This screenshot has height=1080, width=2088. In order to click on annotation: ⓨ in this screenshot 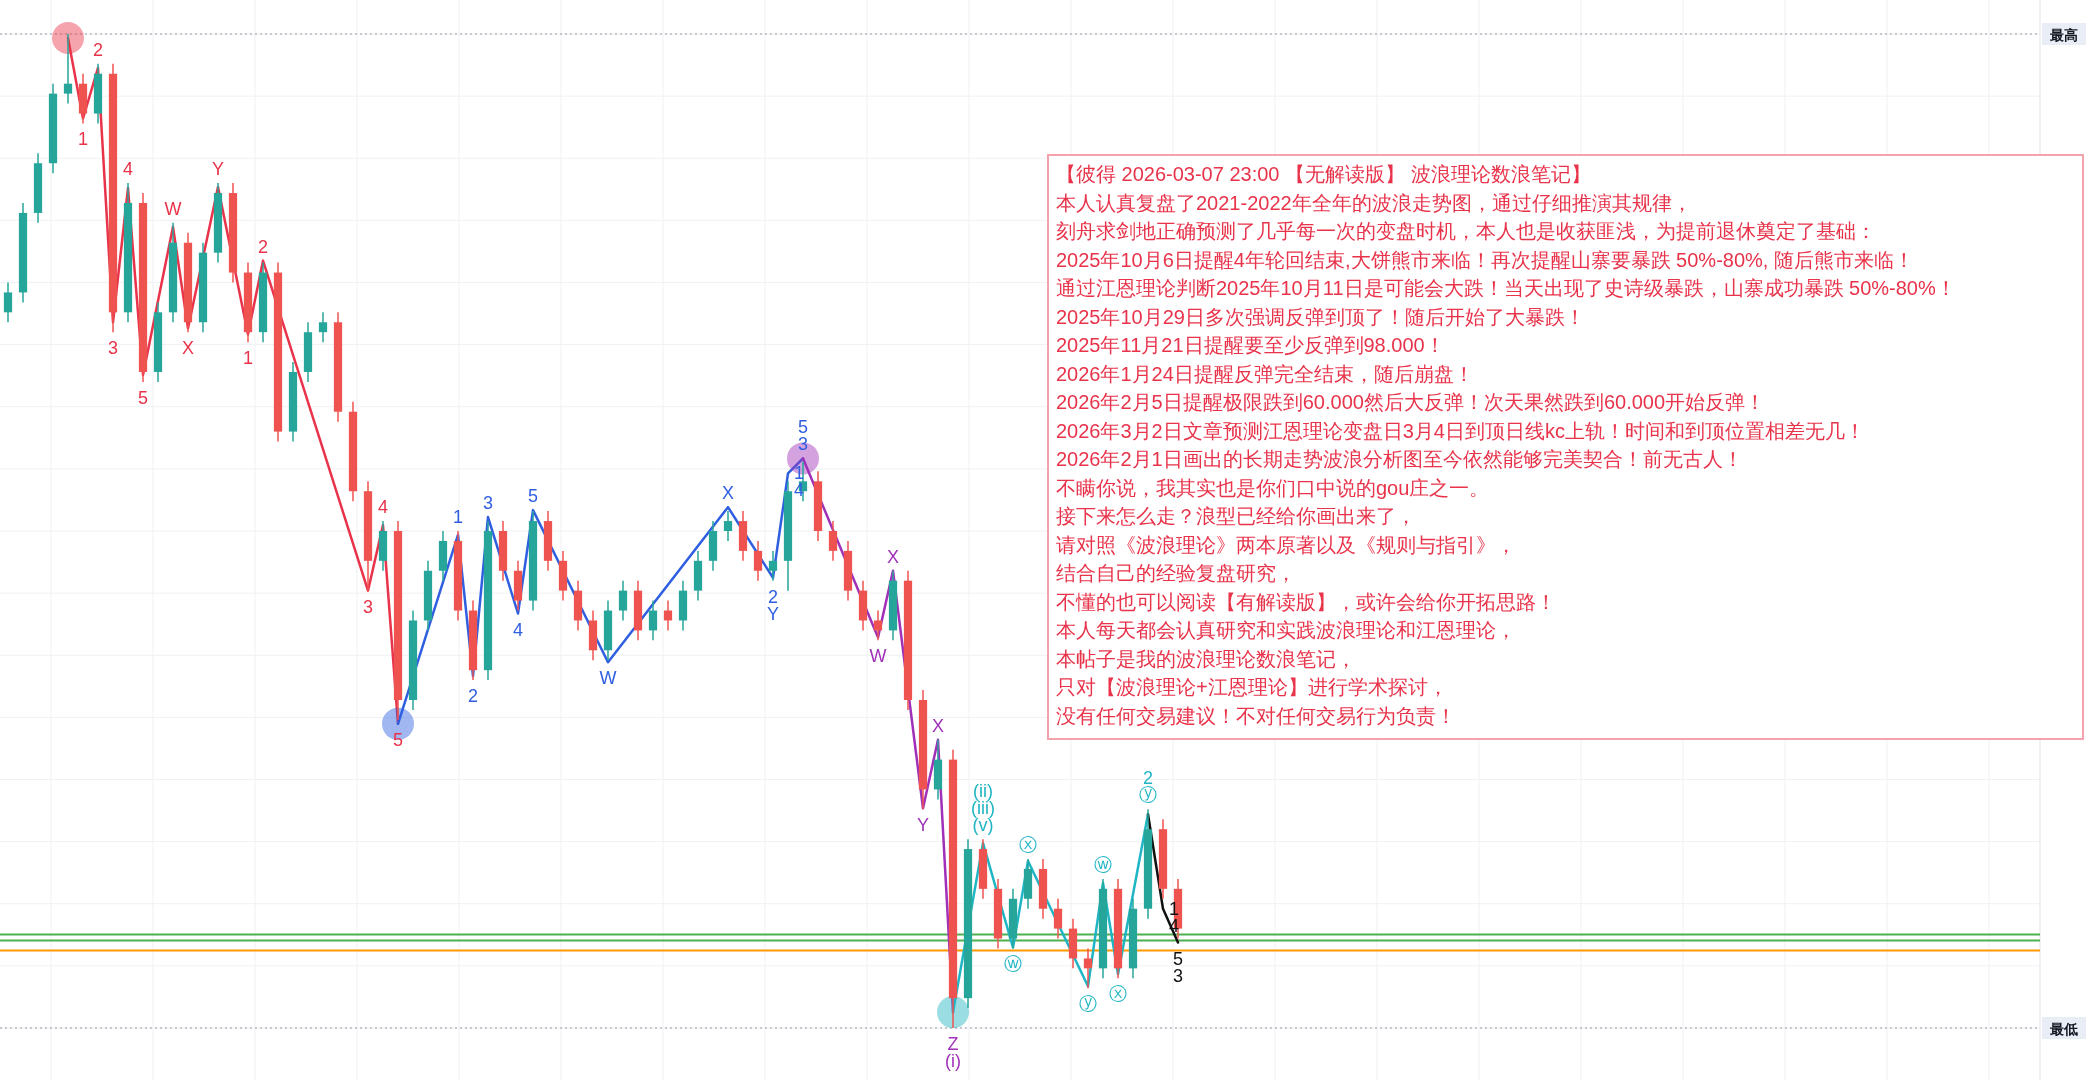, I will do `click(1088, 1004)`.